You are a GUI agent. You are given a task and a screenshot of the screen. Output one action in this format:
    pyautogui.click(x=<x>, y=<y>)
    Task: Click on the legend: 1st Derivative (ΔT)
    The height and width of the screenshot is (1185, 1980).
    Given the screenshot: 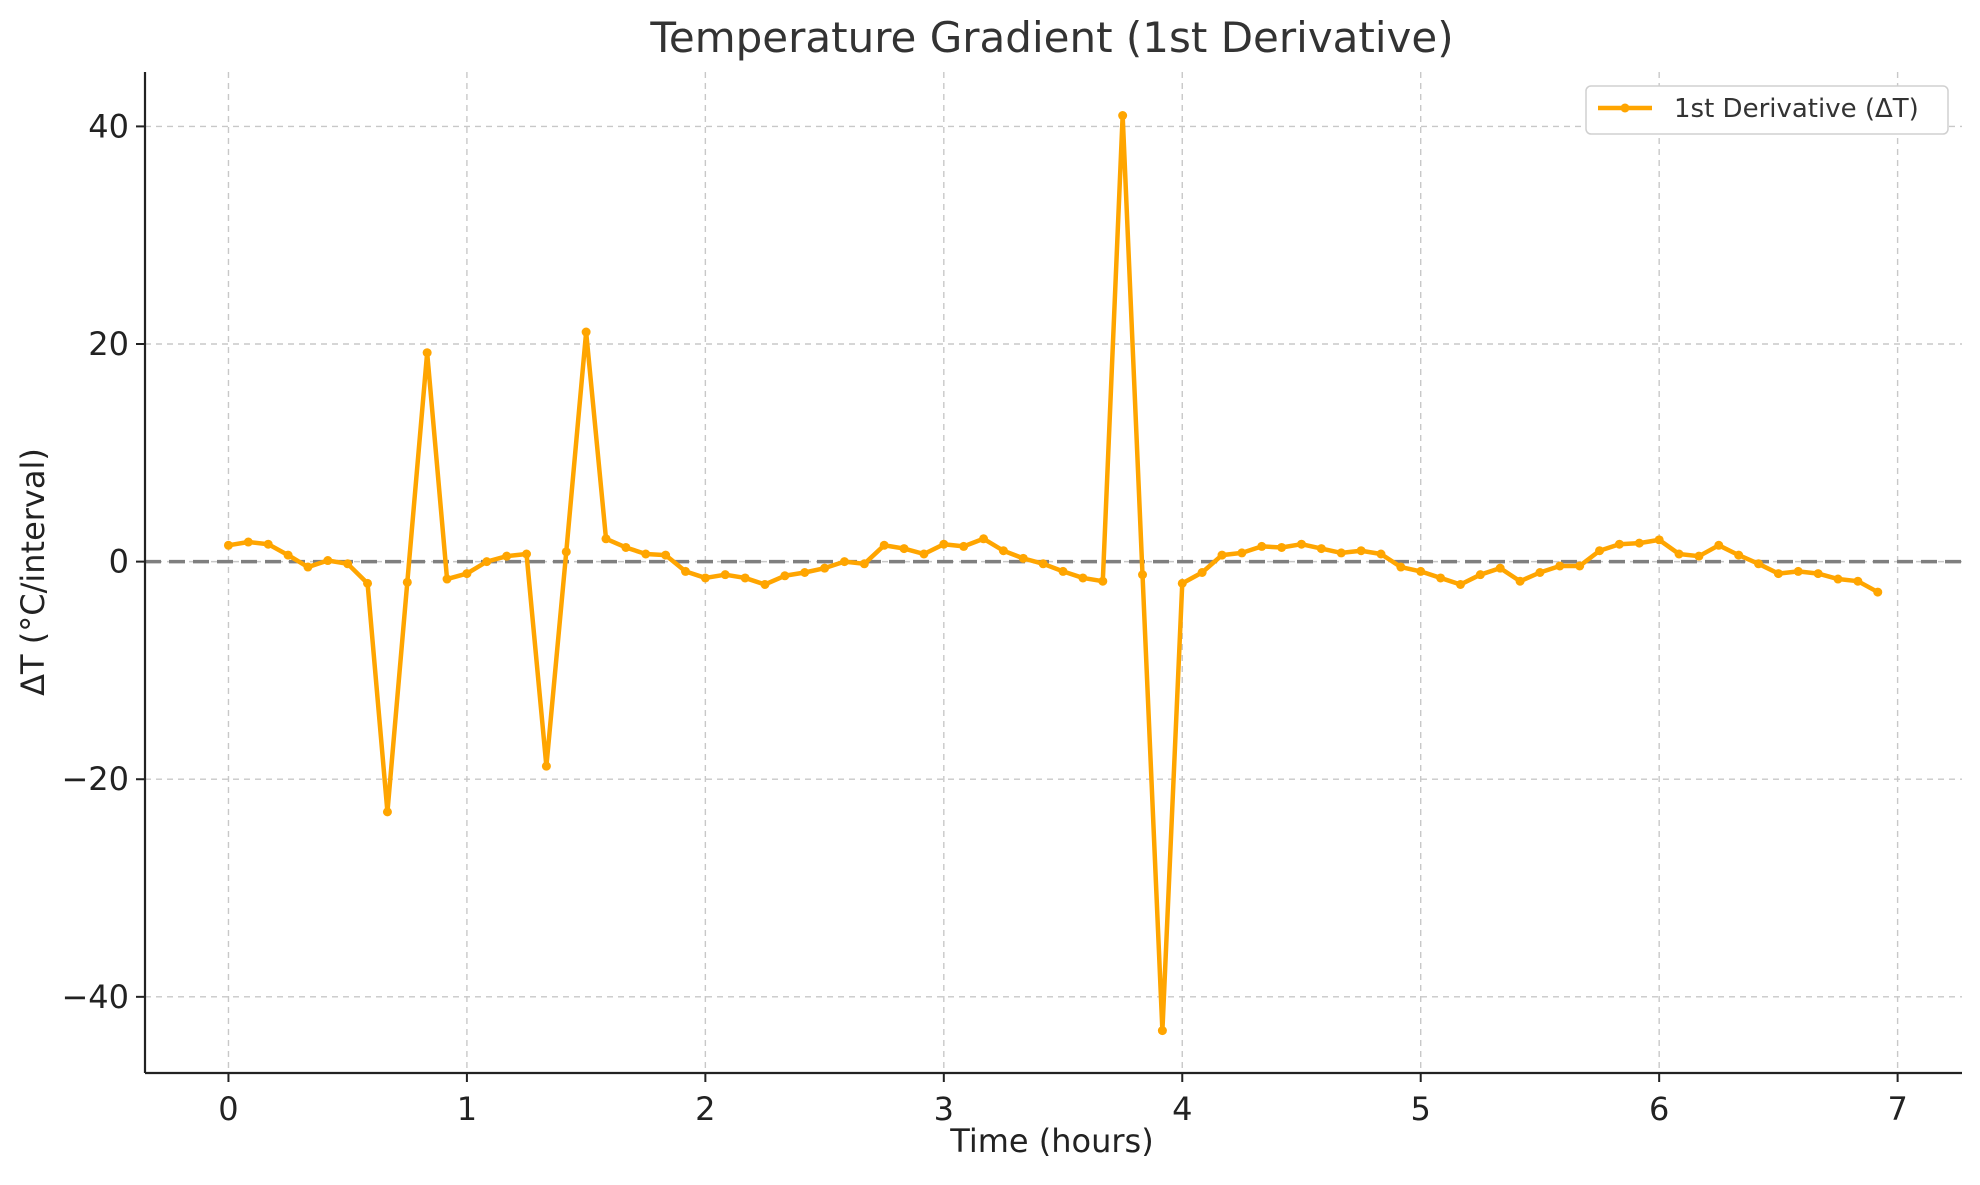 What is the action you would take?
    pyautogui.click(x=1767, y=110)
    